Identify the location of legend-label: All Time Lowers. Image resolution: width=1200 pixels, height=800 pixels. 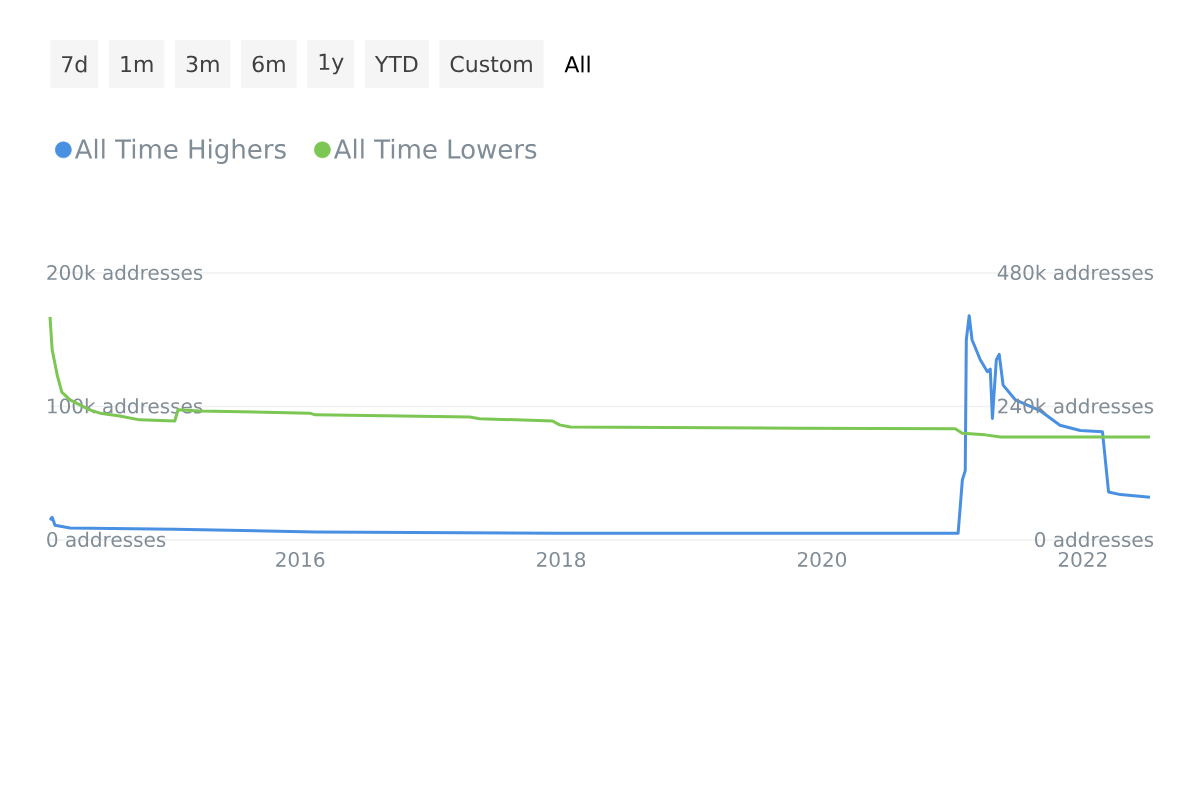
(435, 148).